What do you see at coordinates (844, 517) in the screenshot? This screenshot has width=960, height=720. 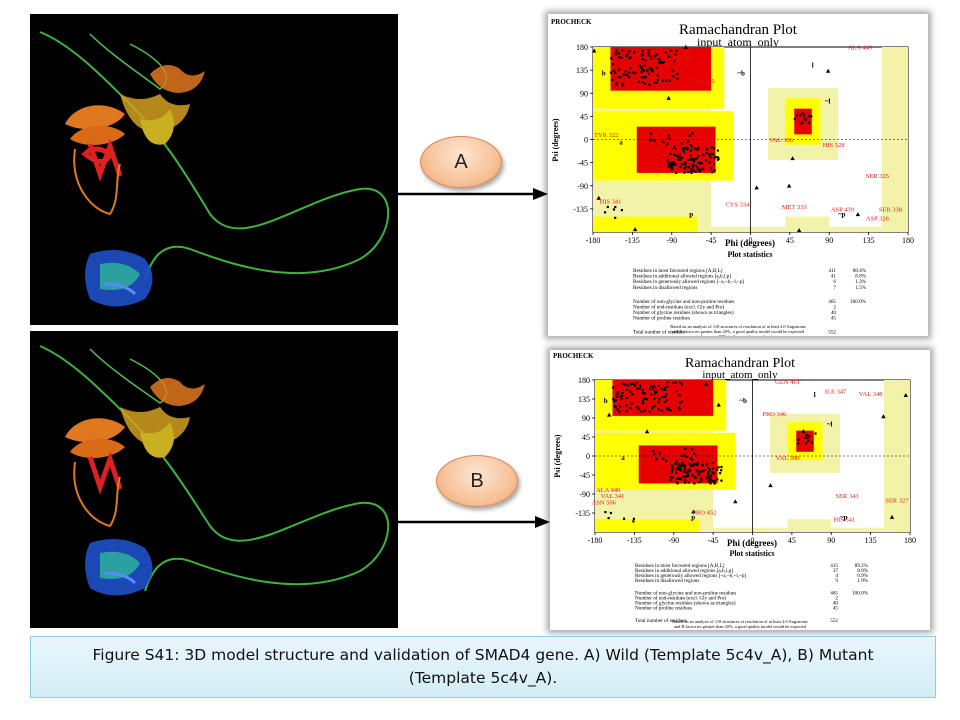 I see `region-letter: ~p` at bounding box center [844, 517].